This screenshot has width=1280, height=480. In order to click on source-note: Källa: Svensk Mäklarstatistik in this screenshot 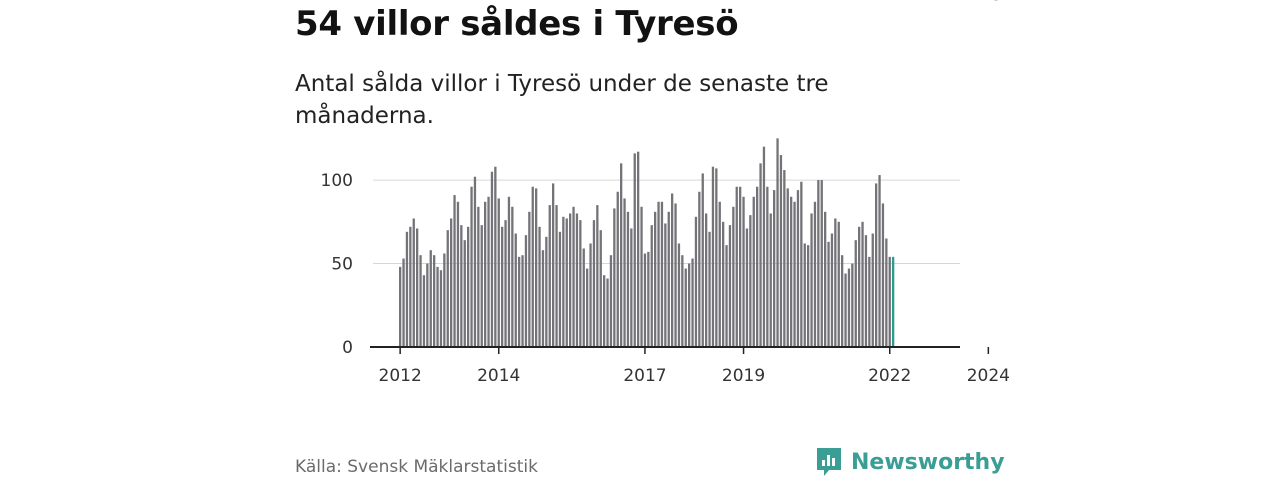, I will do `click(416, 467)`.